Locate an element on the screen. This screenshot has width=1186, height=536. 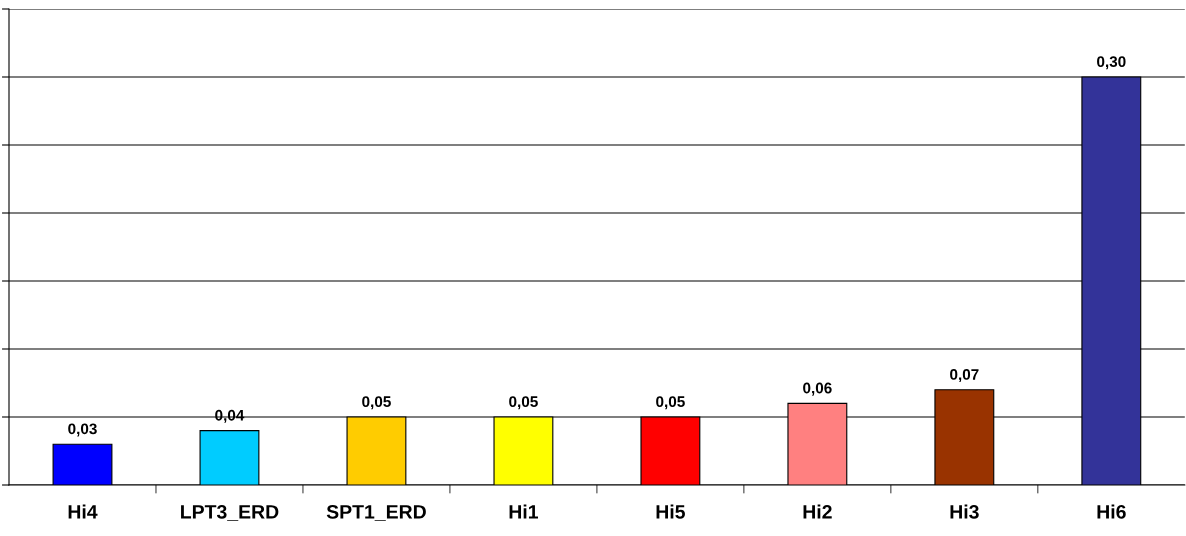
x-tick-label: Hi5 is located at coordinates (670, 511).